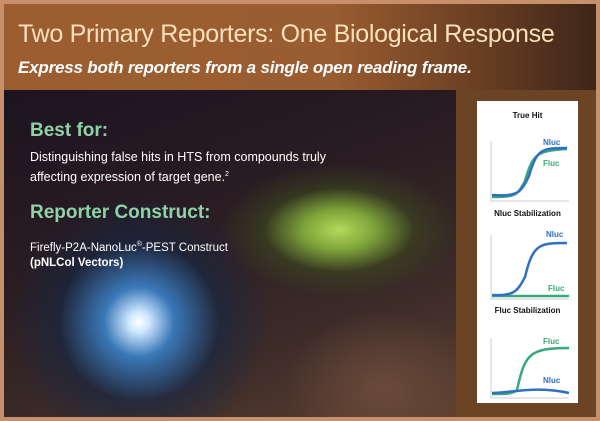 Image resolution: width=600 pixels, height=421 pixels. I want to click on fluc-curve, so click(530, 371).